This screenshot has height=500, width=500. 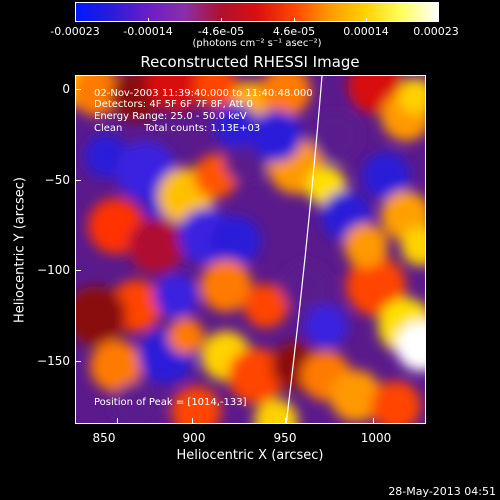 I want to click on energy-range-text: Energy Range: 25.0 - 50.0 keV, so click(x=170, y=116).